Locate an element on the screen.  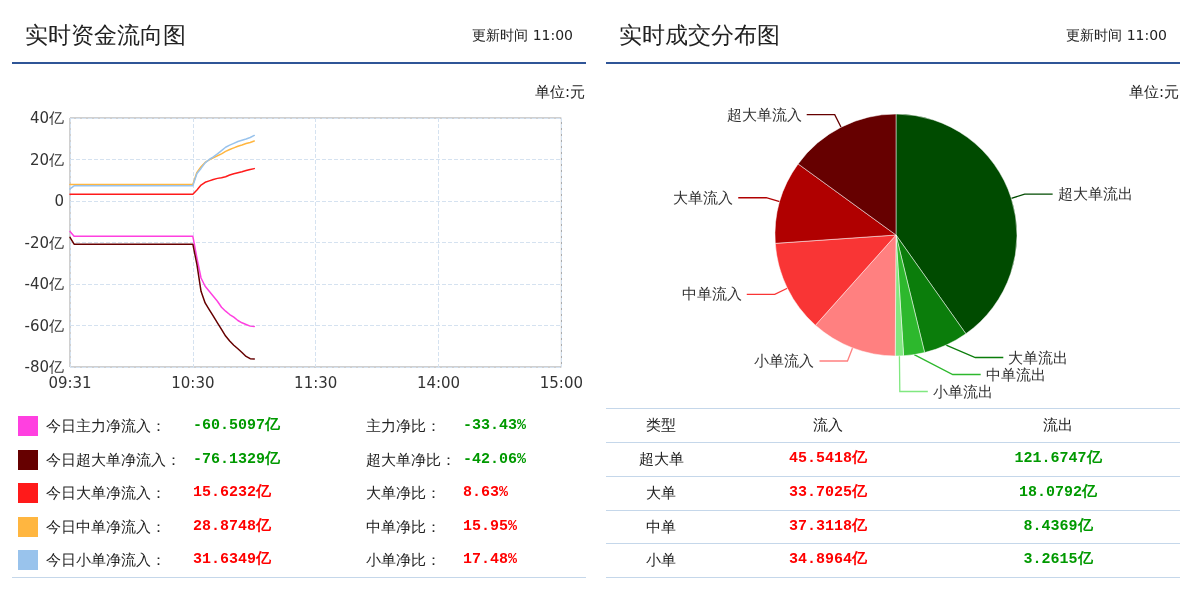
y-tick-label: -80亿 is located at coordinates (44, 367).